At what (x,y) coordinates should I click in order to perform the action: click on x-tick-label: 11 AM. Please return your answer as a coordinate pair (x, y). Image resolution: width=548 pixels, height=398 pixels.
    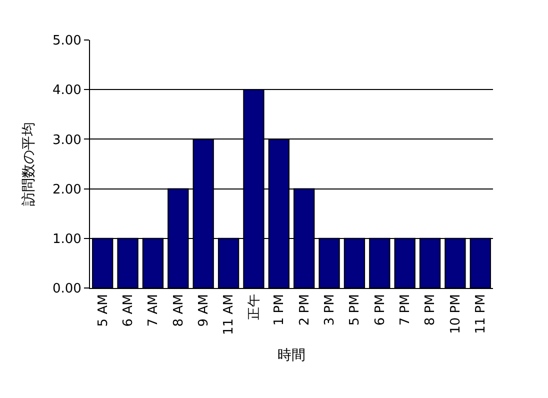
    Looking at the image, I should click on (229, 314).